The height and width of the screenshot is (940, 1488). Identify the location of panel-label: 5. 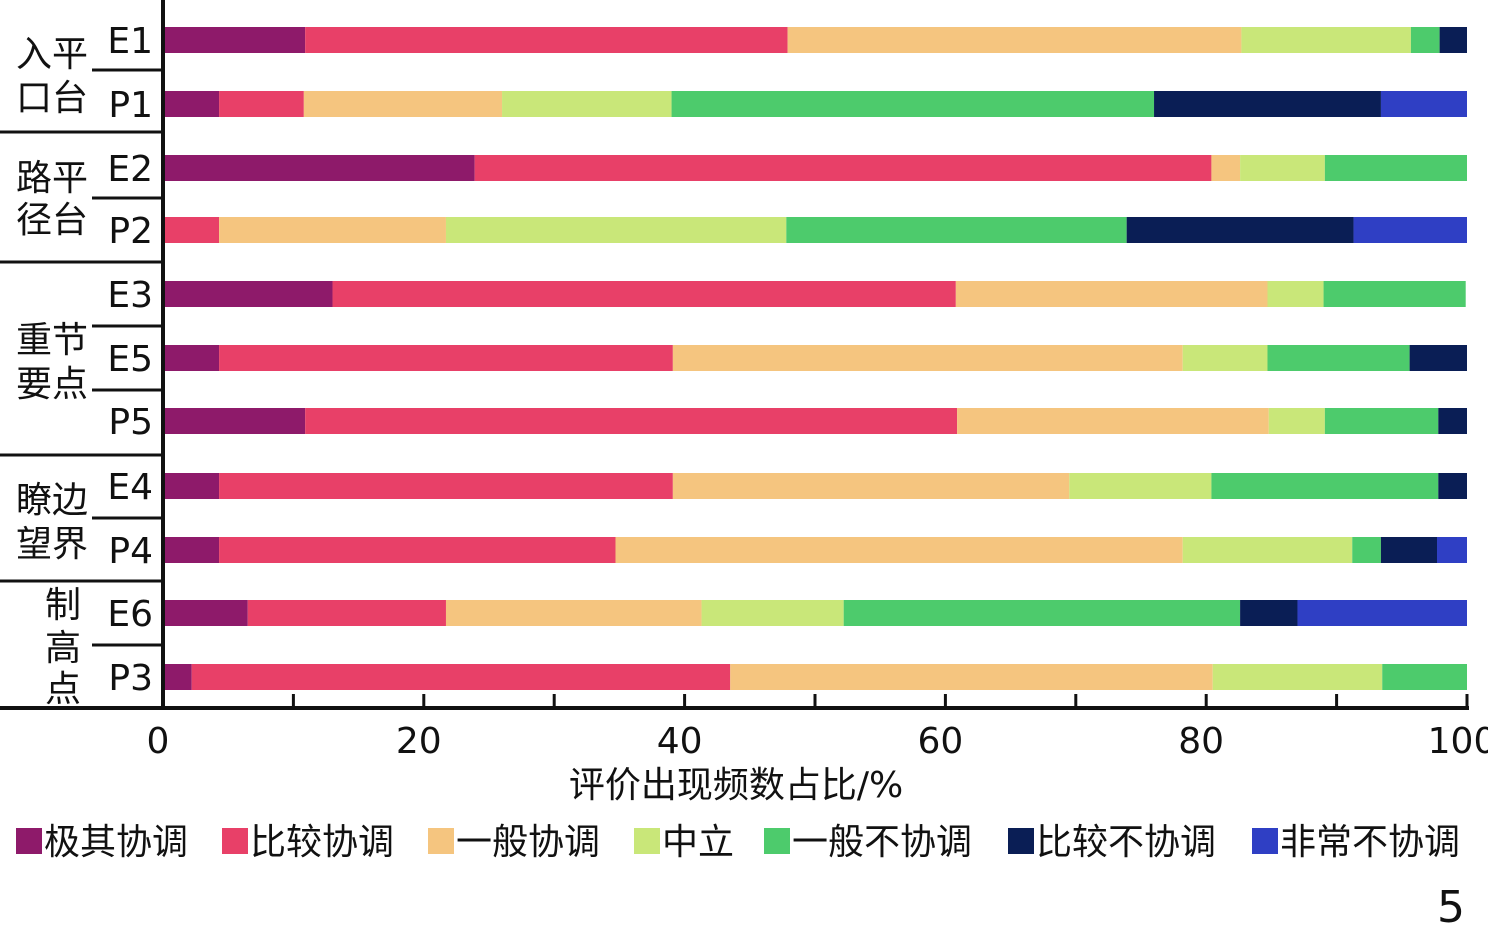
(1451, 907).